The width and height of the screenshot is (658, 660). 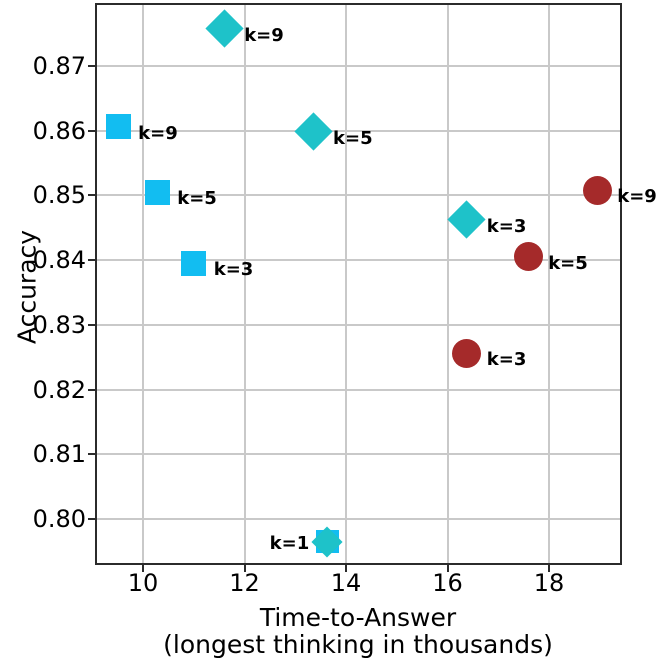 I want to click on y-tick-label: 0.84, so click(x=59, y=260).